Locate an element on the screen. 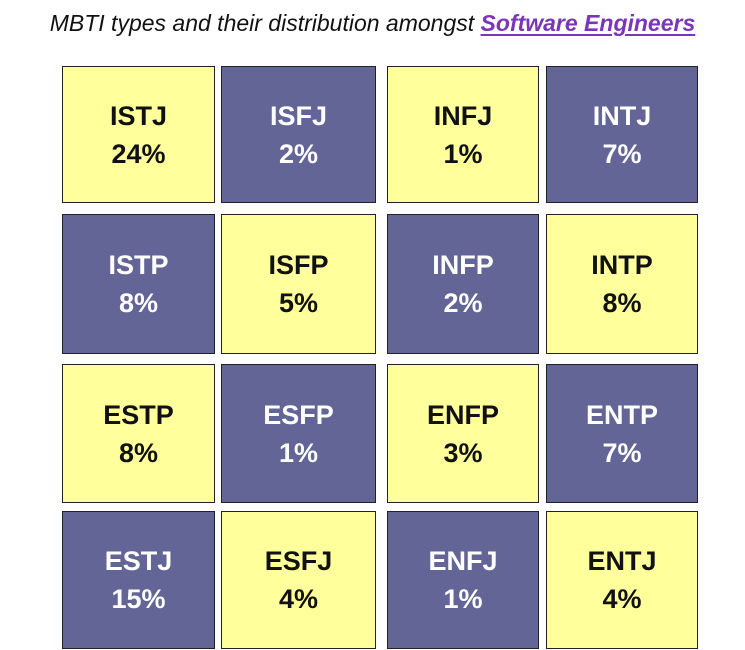 Image resolution: width=745 pixels, height=650 pixels. mbti-cell-estp: ESTP 8% is located at coordinates (138, 433).